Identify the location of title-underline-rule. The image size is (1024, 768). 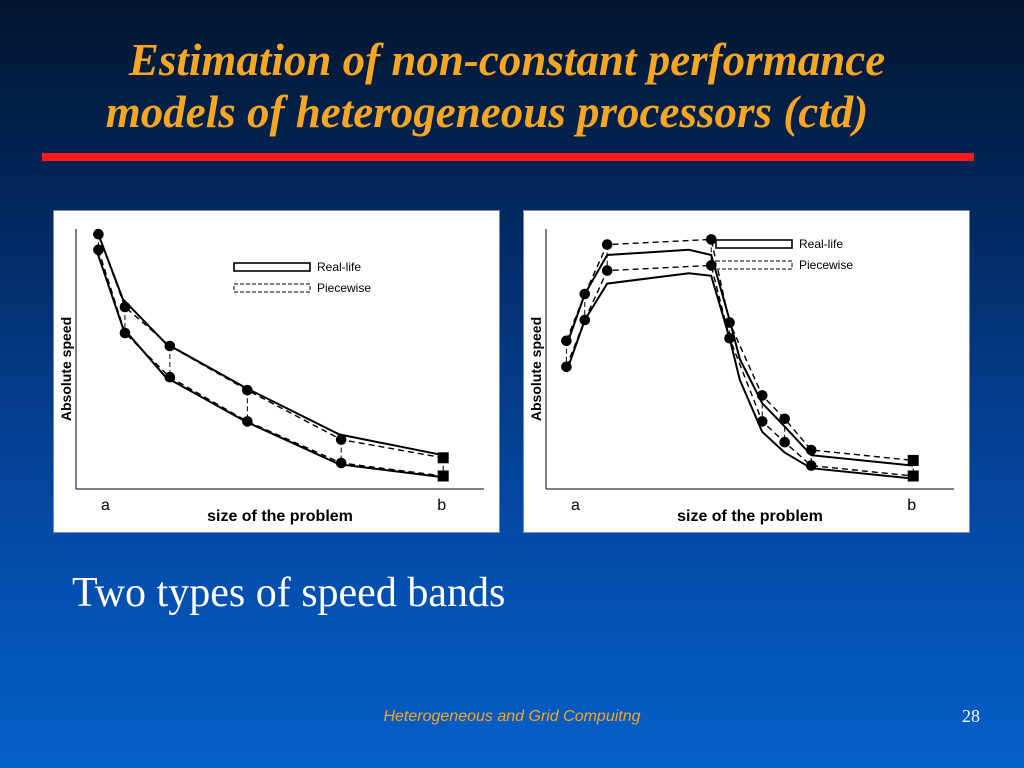
(508, 157).